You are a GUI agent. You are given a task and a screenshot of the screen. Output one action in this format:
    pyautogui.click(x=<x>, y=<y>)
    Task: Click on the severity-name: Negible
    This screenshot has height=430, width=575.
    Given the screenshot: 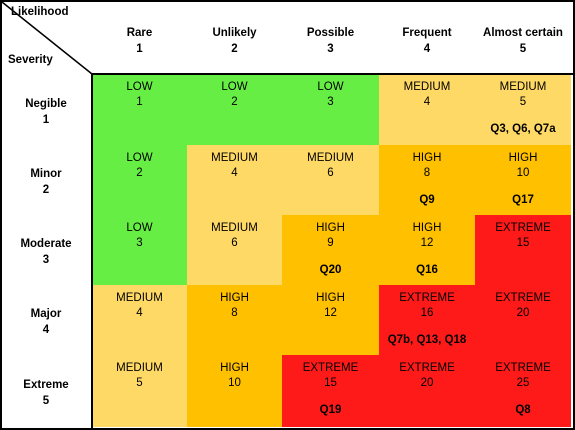 What is the action you would take?
    pyautogui.click(x=46, y=103)
    